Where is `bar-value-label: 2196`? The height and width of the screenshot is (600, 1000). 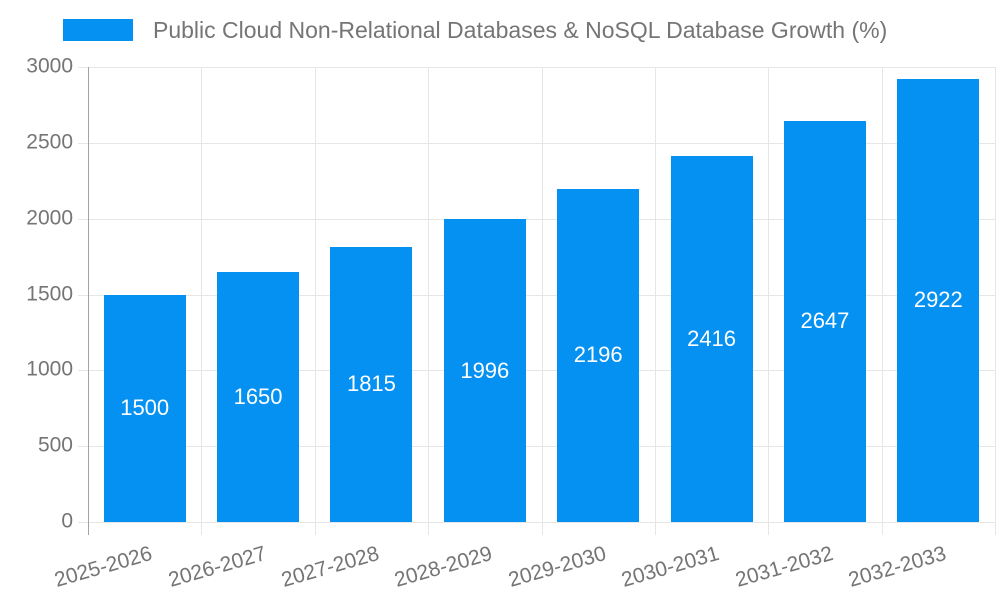
bar-value-label: 2196 is located at coordinates (598, 355).